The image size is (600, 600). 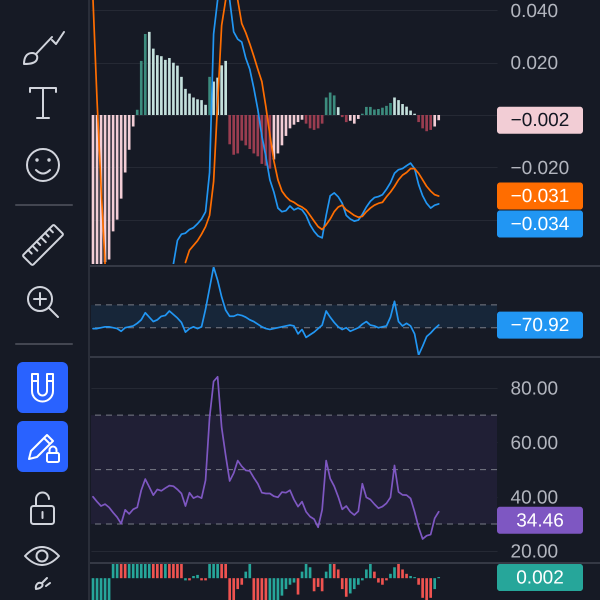 I want to click on text: −0.034, so click(x=540, y=225).